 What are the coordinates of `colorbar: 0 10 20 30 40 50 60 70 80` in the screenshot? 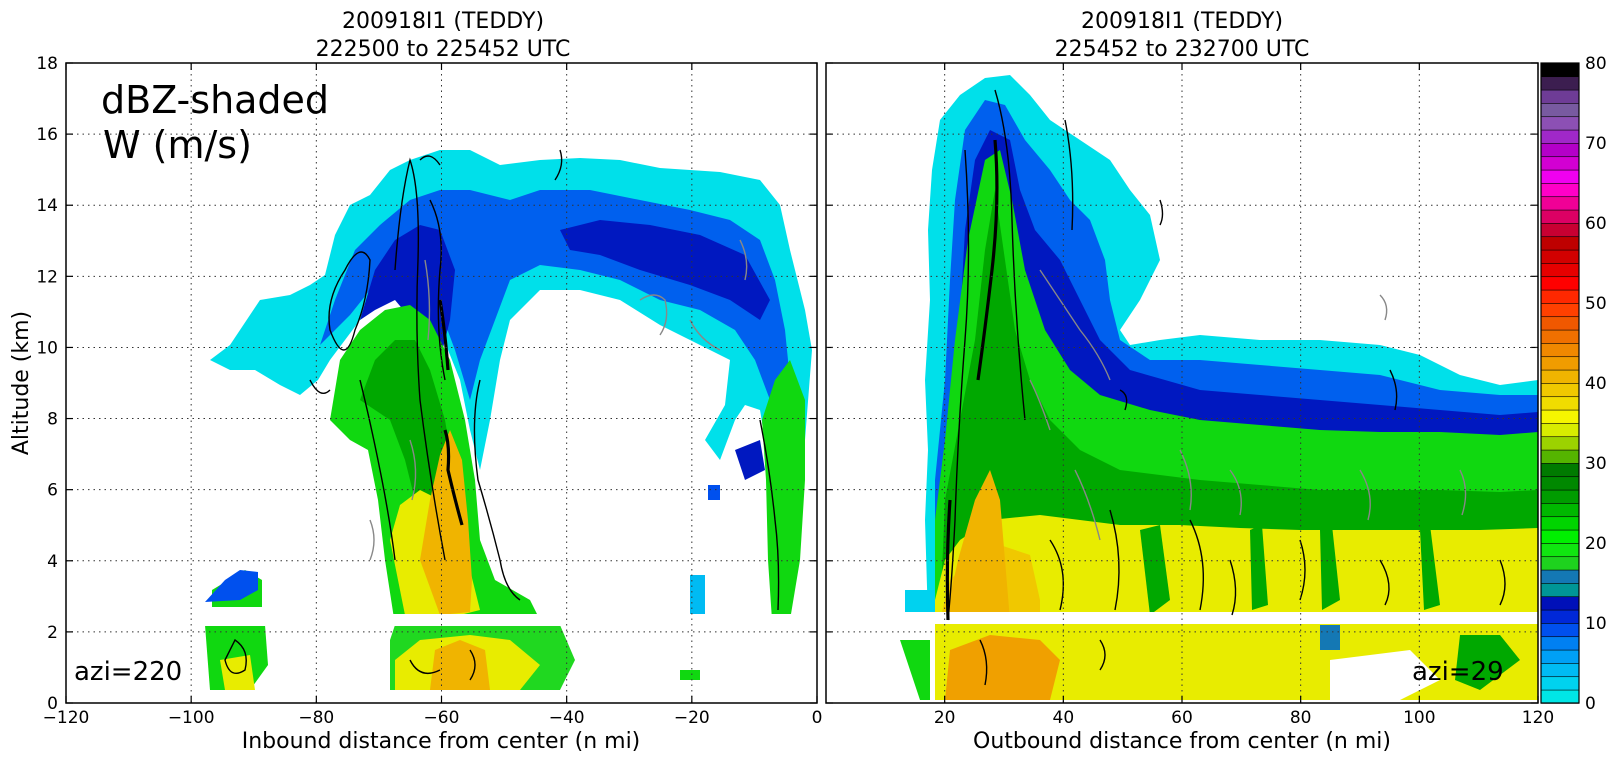 It's located at (1573, 384).